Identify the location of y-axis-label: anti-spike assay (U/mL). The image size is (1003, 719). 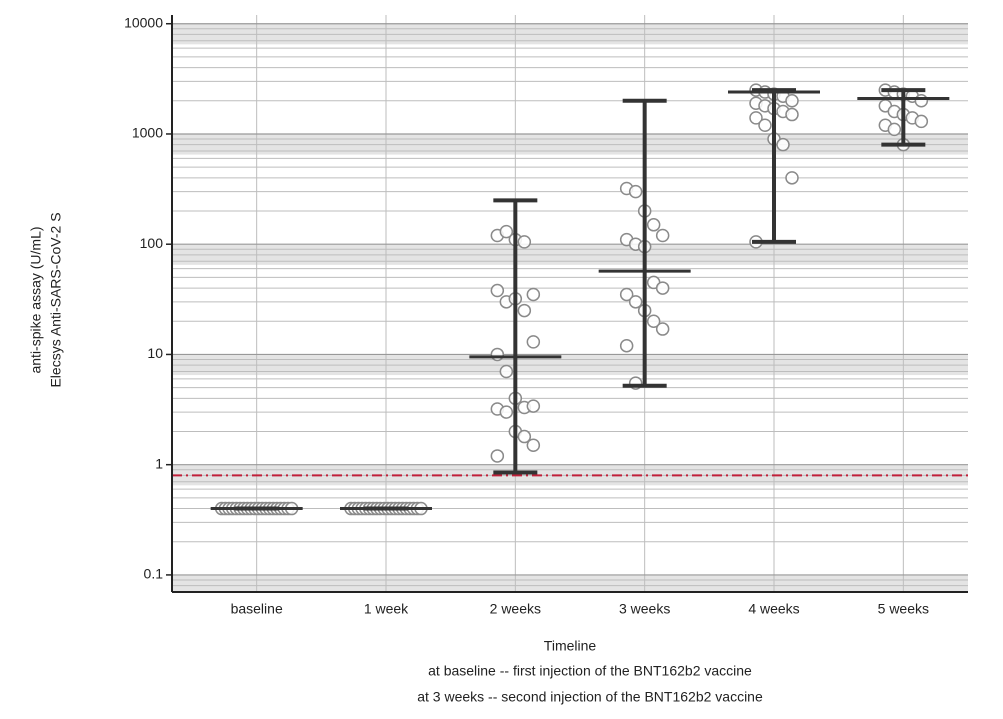
(36, 299).